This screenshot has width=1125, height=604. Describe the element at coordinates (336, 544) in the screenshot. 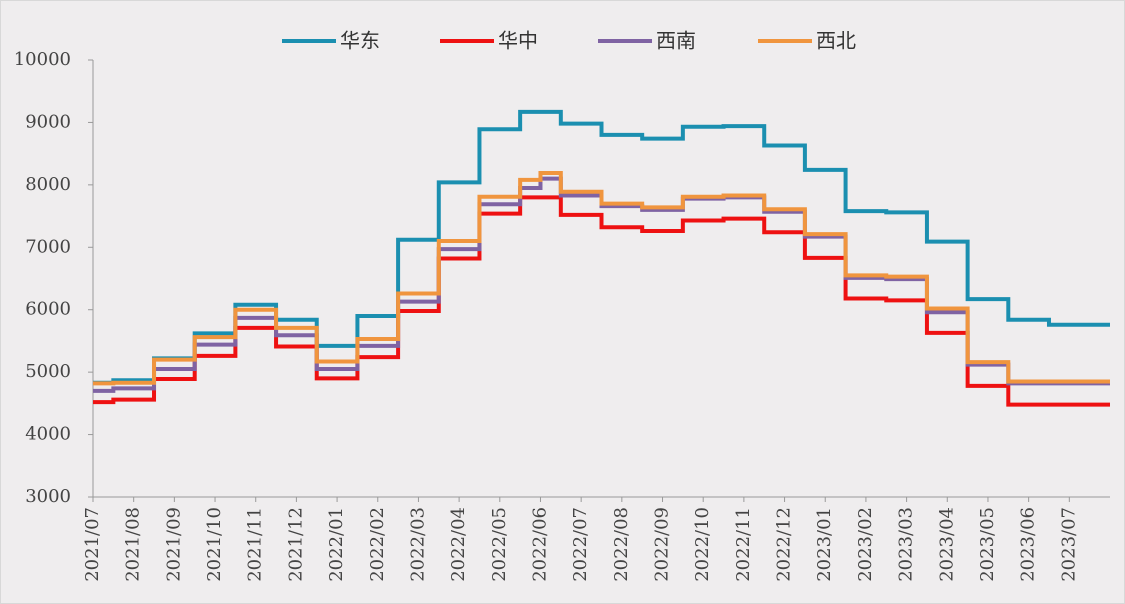

I see `x-tick-label: 2022/01` at that location.